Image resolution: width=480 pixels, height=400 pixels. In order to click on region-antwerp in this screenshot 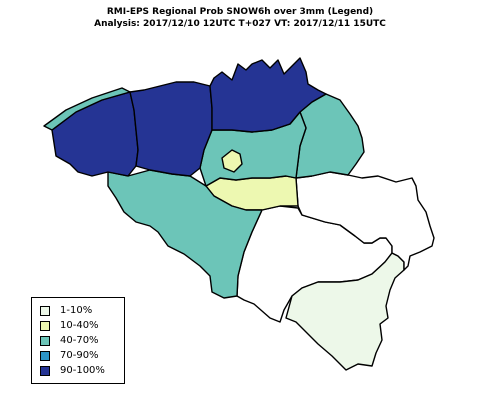, I will do `click(268, 95)`.